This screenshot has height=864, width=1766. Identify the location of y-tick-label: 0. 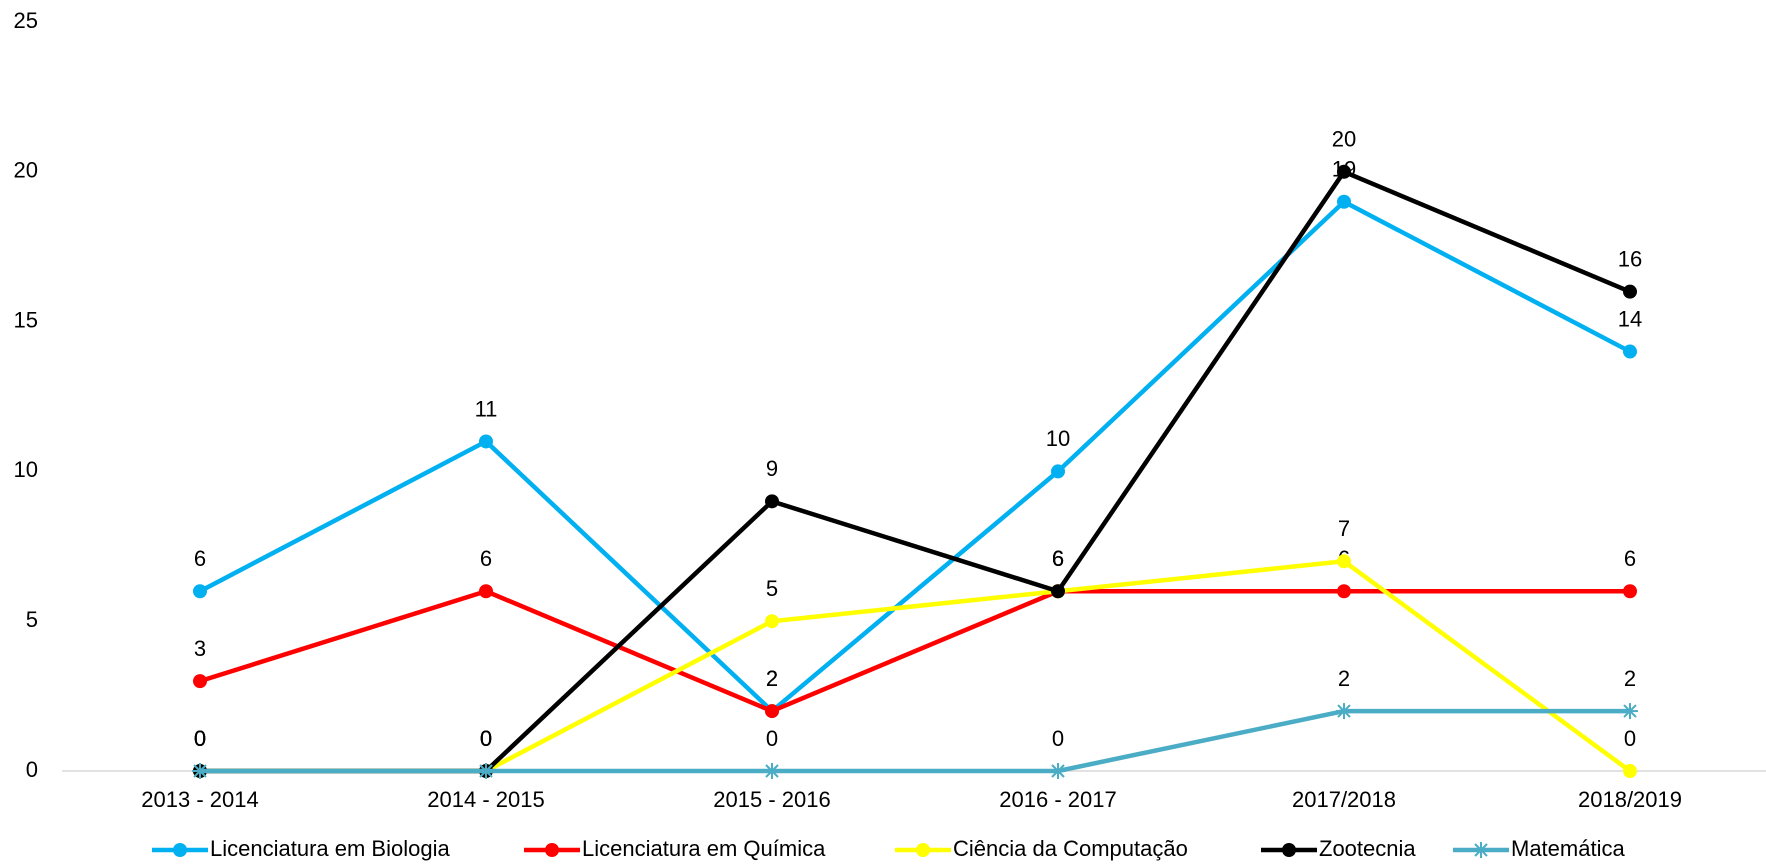
(32, 769).